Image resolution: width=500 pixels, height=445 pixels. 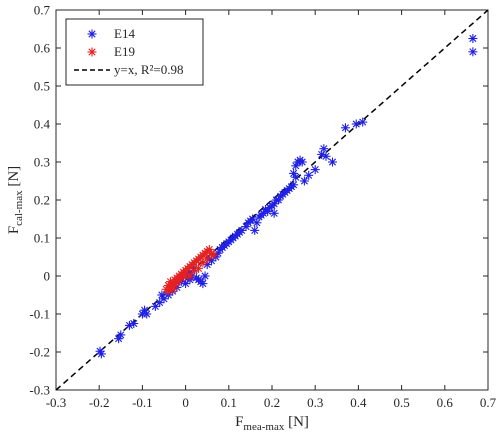 What do you see at coordinates (142, 402) in the screenshot?
I see `x-tick-label: -0.1` at bounding box center [142, 402].